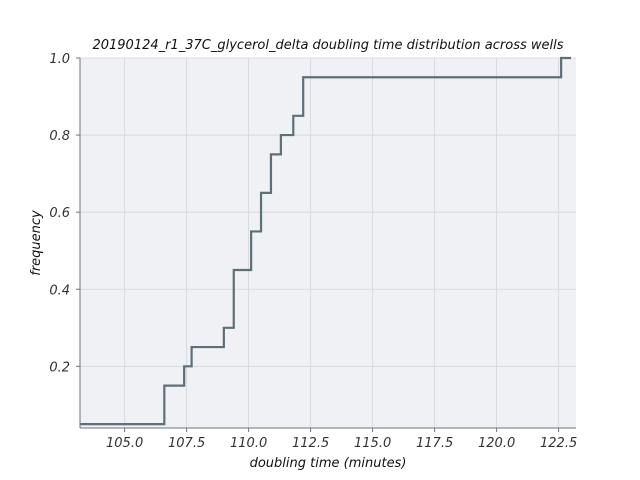 Image resolution: width=640 pixels, height=480 pixels. Describe the element at coordinates (186, 443) in the screenshot. I see `x-tick-label: 107.5` at that location.